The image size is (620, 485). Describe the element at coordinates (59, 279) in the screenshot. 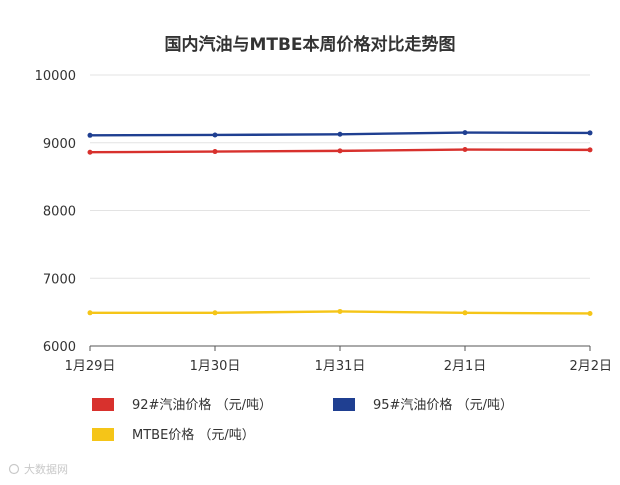

I see `y-tick-label: 7000` at that location.